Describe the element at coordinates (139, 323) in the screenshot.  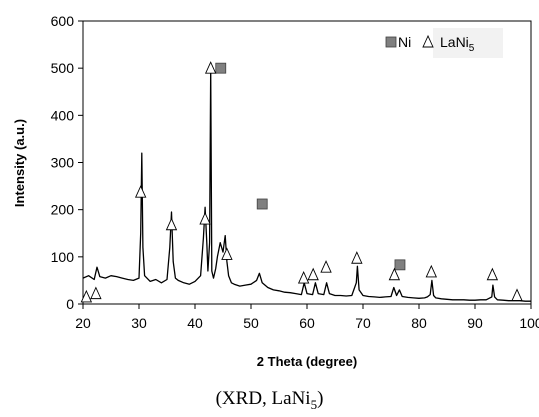
I see `x-tick-label-30: 30` at that location.